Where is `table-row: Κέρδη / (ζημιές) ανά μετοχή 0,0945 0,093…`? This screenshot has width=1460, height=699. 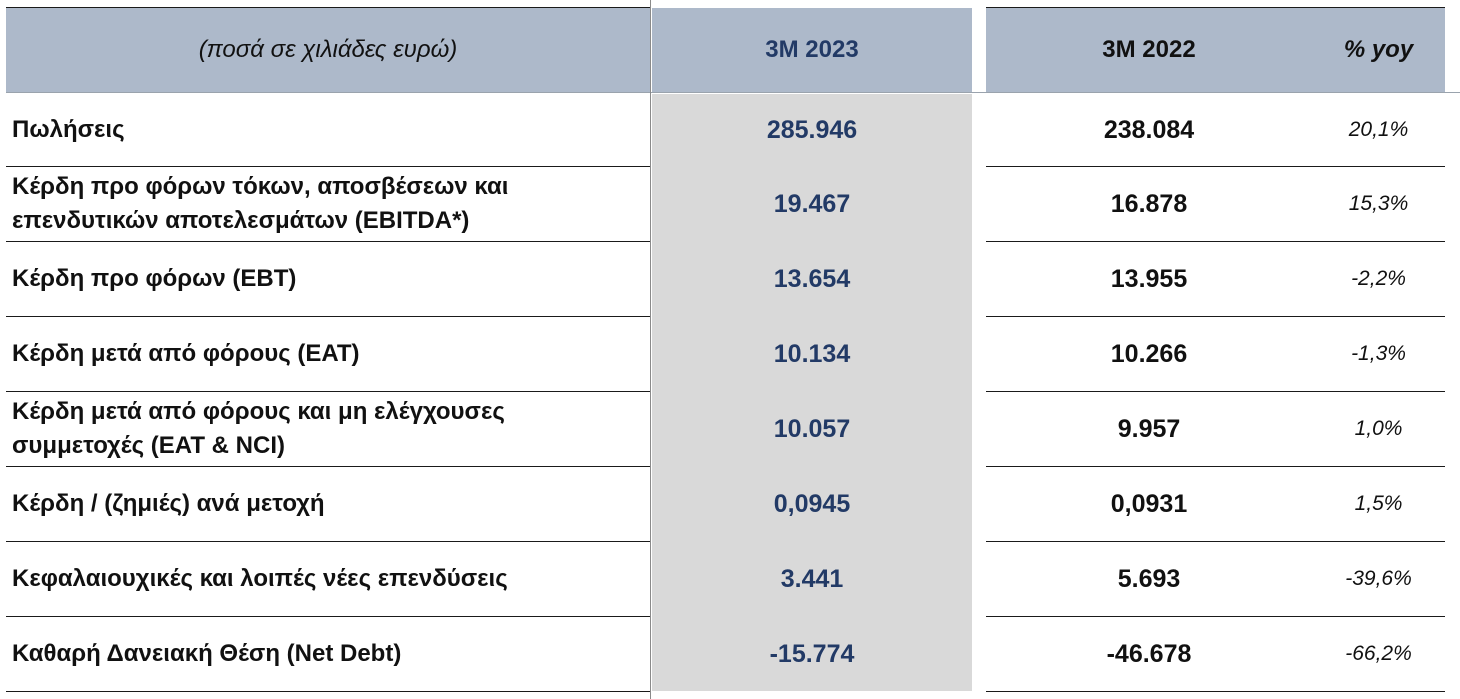
table-row: Κέρδη / (ζημιές) ανά μετοχή 0,0945 0,093… is located at coordinates (730, 504).